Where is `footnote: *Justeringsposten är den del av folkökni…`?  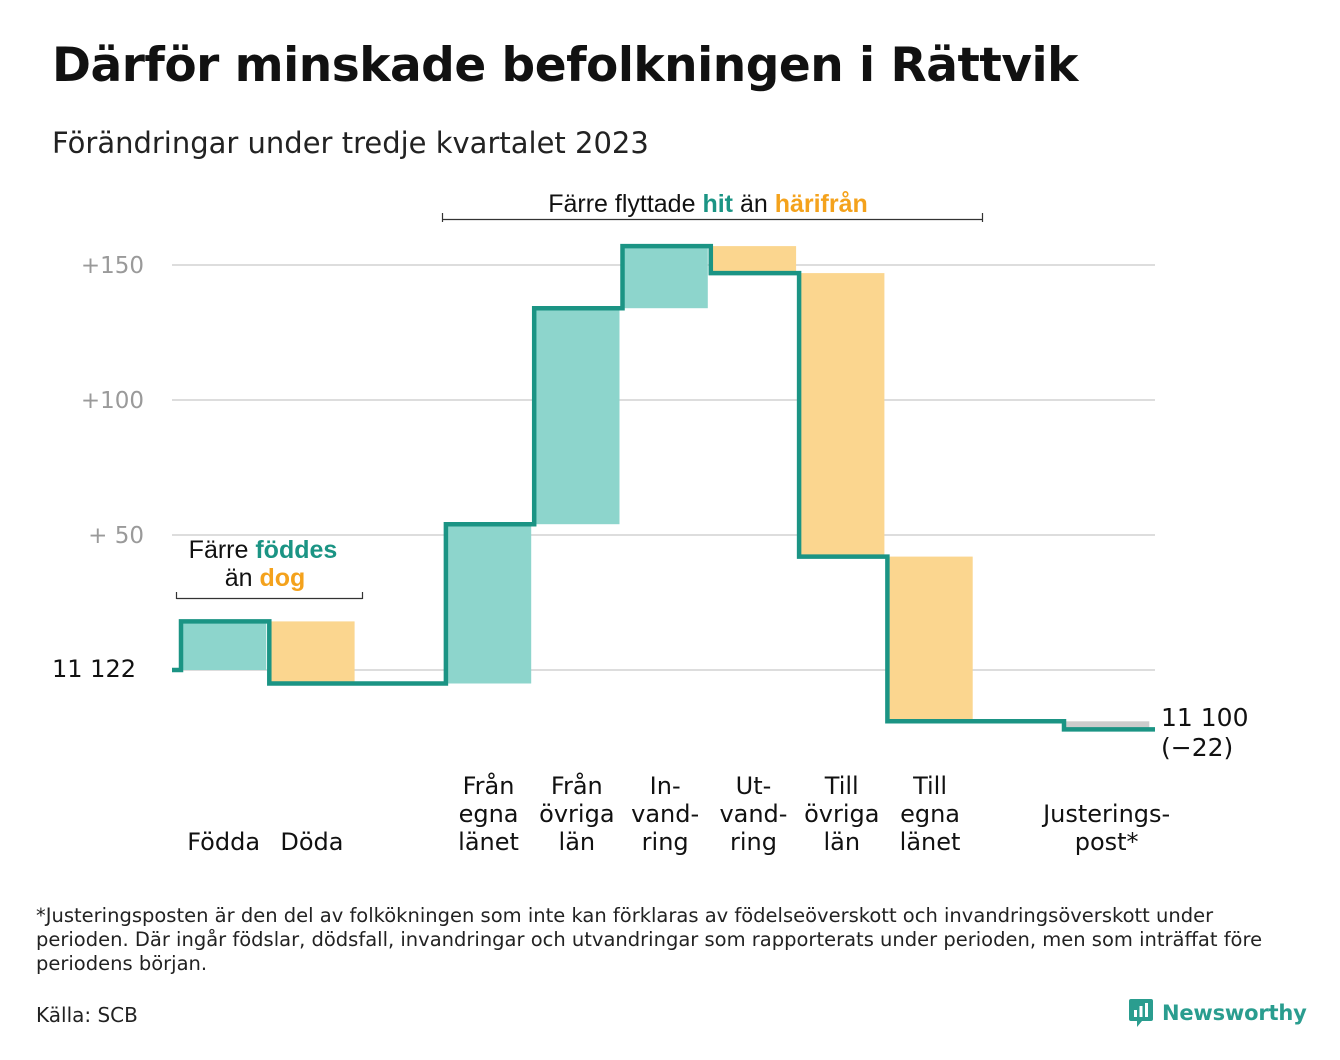 footnote: *Justeringsposten är den del av folkökni… is located at coordinates (649, 939).